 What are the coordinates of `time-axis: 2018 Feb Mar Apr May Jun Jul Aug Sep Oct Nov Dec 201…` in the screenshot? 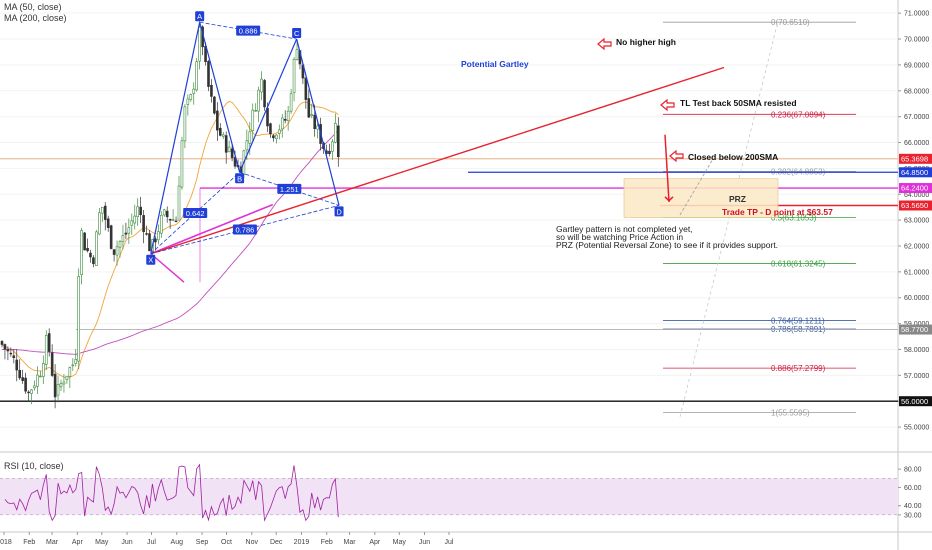 It's located at (227, 539).